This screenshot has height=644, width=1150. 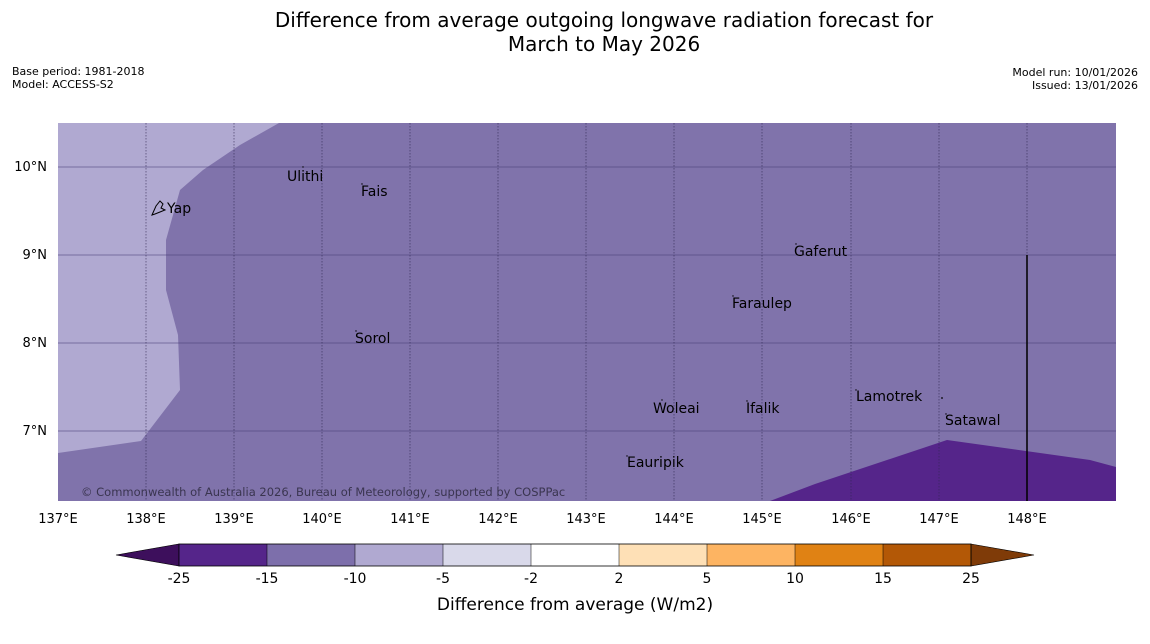 What do you see at coordinates (762, 304) in the screenshot?
I see `place-label-faraulep: Faraulep` at bounding box center [762, 304].